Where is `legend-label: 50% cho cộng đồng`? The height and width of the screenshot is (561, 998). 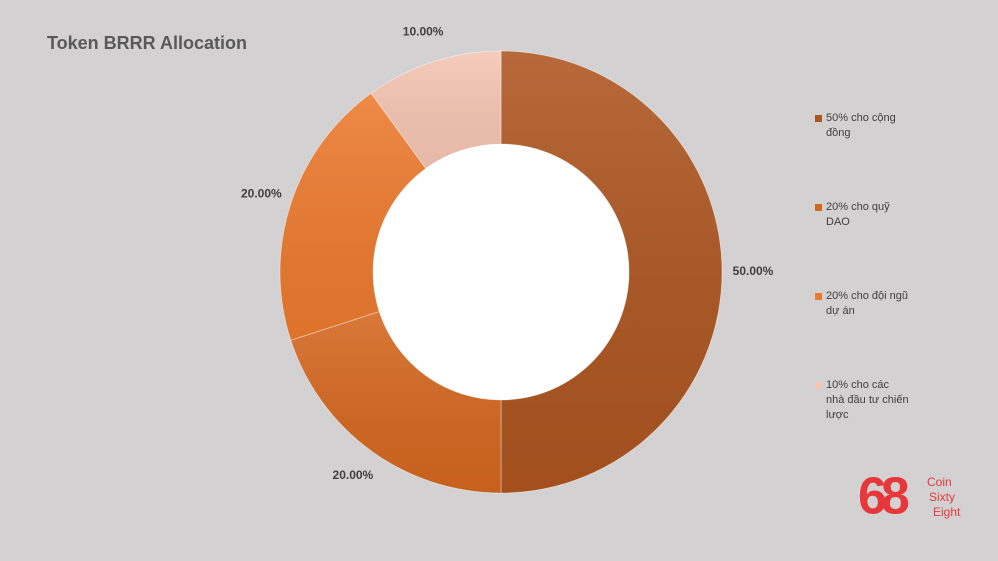 legend-label: 50% cho cộng đồng is located at coordinates (861, 125).